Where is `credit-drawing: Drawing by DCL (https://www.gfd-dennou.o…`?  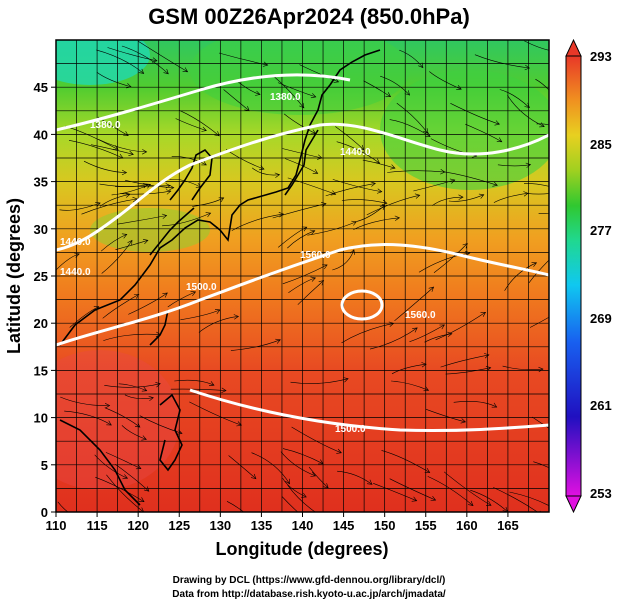
credit-drawing: Drawing by DCL (https://www.gfd-dennou.o… is located at coordinates (309, 580).